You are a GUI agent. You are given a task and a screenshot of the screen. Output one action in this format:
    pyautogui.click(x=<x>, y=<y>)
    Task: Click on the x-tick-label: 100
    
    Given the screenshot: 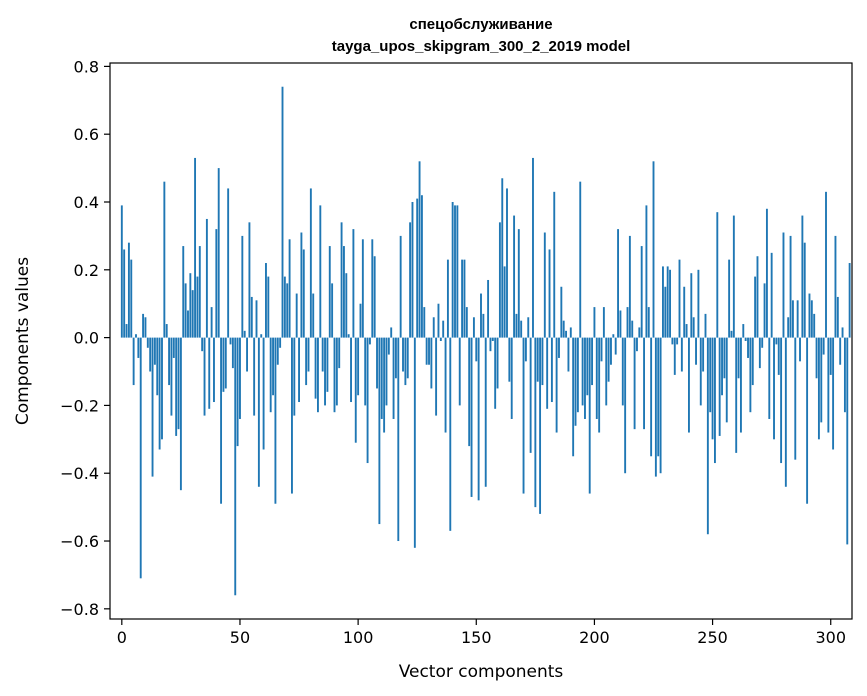 What is the action you would take?
    pyautogui.click(x=358, y=637)
    